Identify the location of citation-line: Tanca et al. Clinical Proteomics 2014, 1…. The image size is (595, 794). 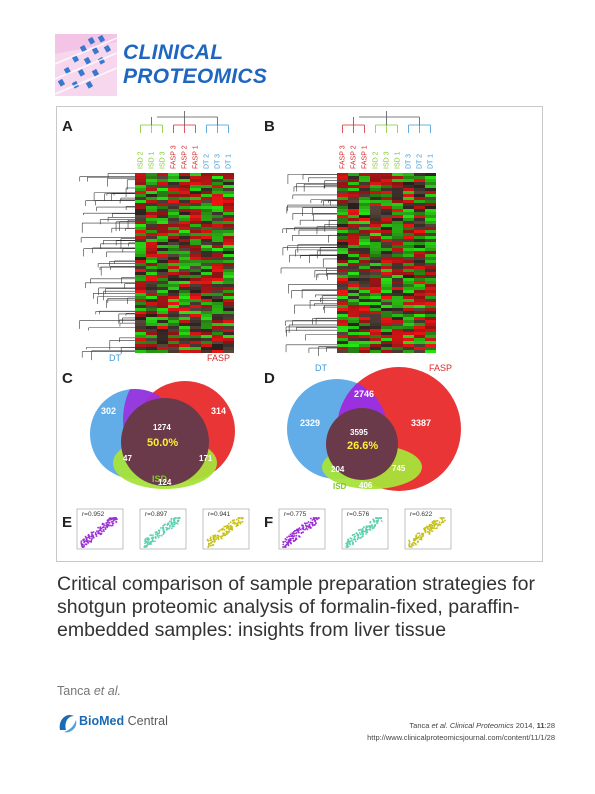
(482, 725).